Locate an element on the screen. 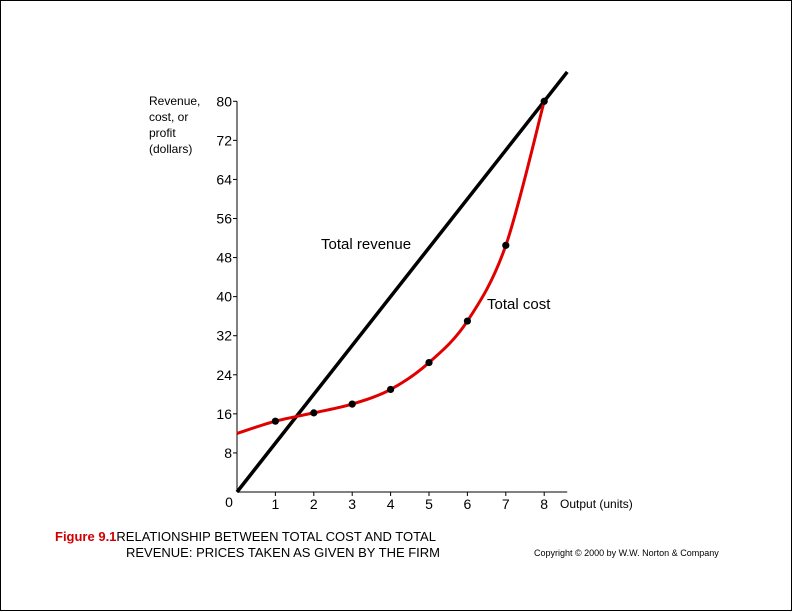 This screenshot has width=792, height=612. y-tick-label: 72 is located at coordinates (224, 140).